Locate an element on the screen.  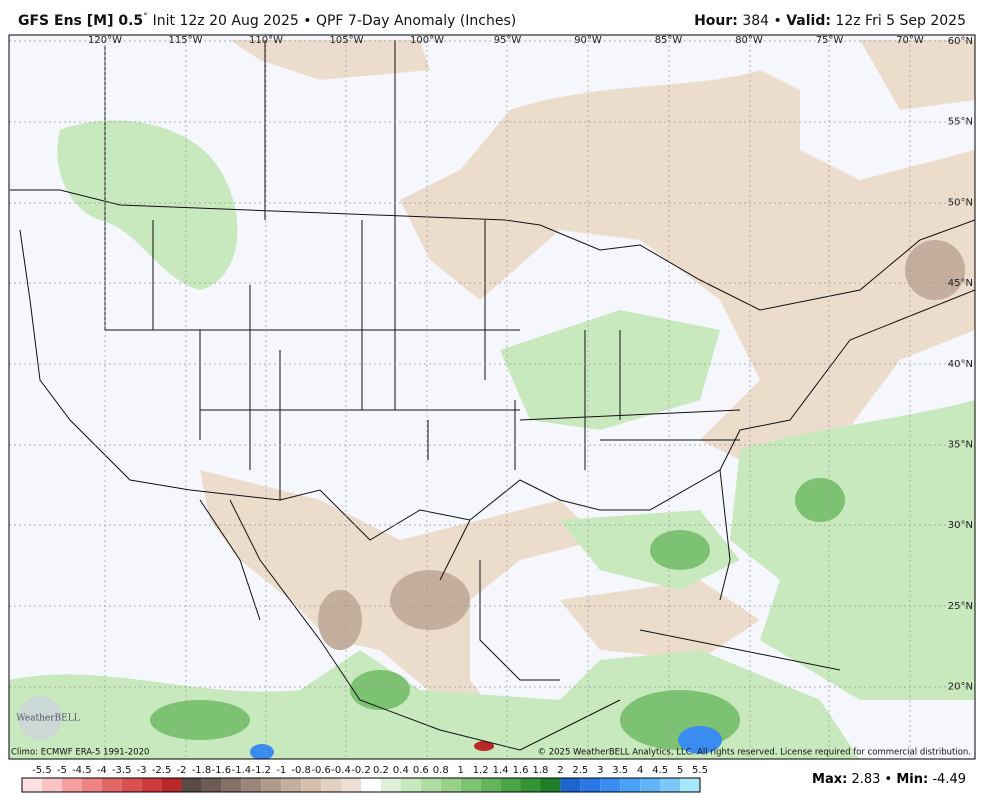
colorbar-label: -1.4 is located at coordinates (242, 770).